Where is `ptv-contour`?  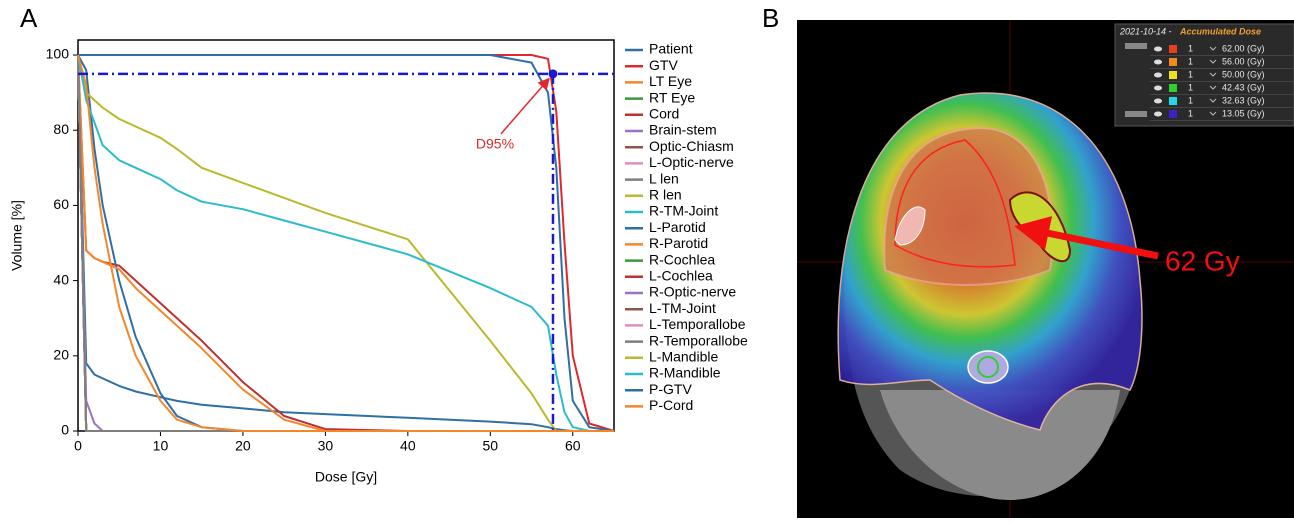 ptv-contour is located at coordinates (968, 206).